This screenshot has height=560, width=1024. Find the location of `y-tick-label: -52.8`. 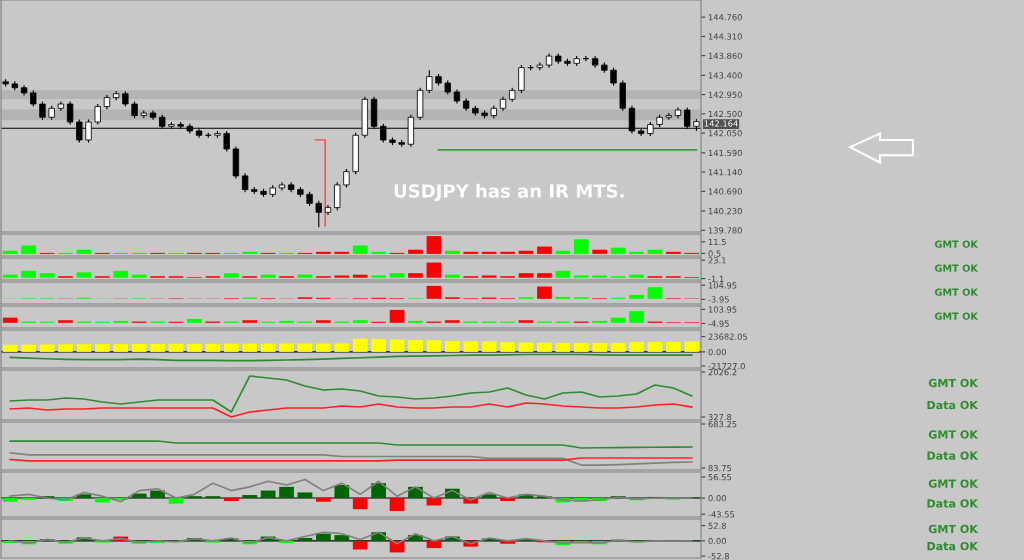

y-tick-label: -52.8 is located at coordinates (718, 556).